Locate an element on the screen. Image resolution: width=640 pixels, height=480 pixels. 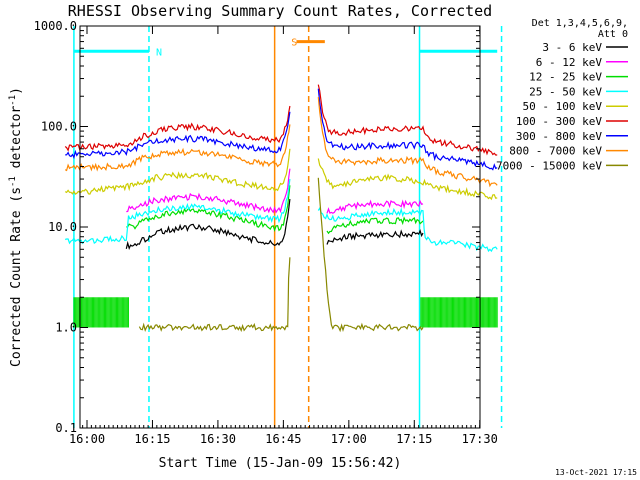
legend-label: 100 - 300 keV is located at coordinates (559, 121).